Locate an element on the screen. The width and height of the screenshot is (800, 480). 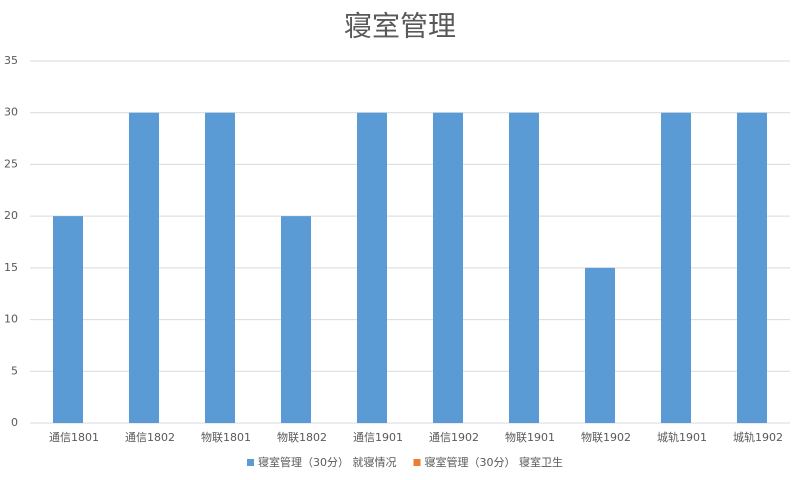
x-tick-label: 物联1901 is located at coordinates (530, 437).